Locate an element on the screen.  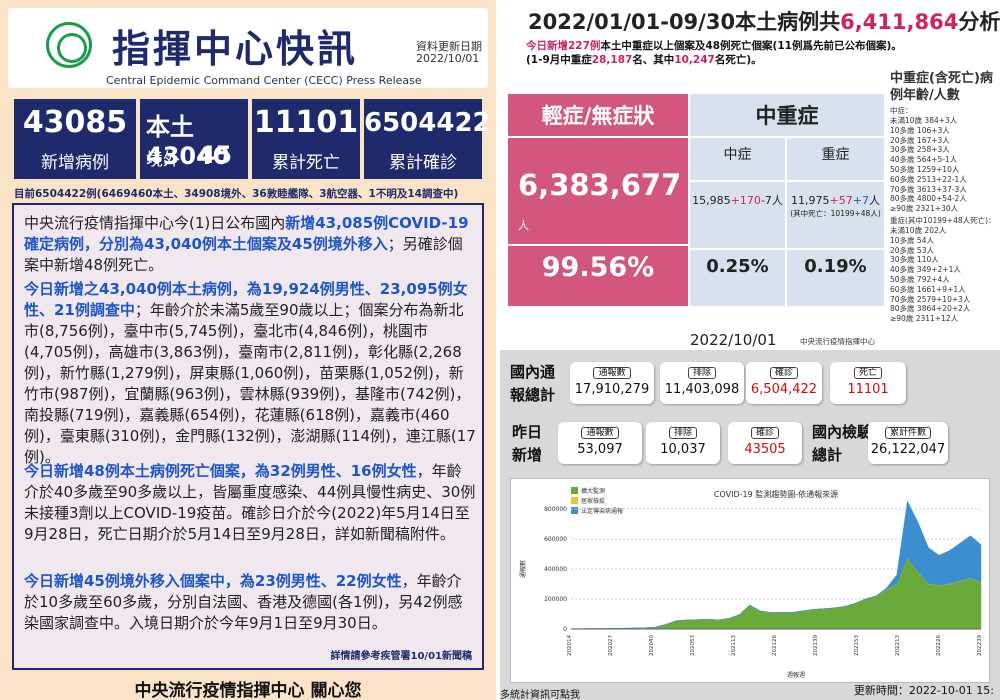
severe-base: 11,975 is located at coordinates (810, 200).